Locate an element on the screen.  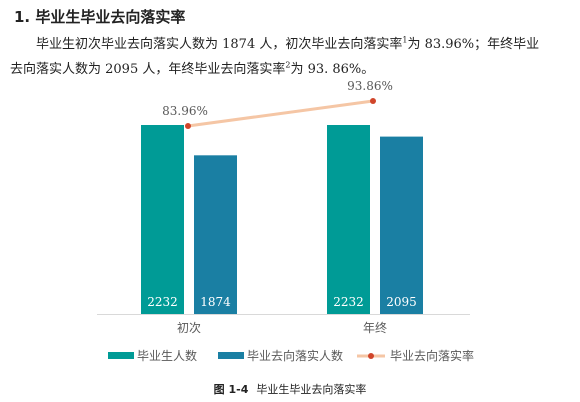
footnote-marker-2: 2 is located at coordinates (288, 65).